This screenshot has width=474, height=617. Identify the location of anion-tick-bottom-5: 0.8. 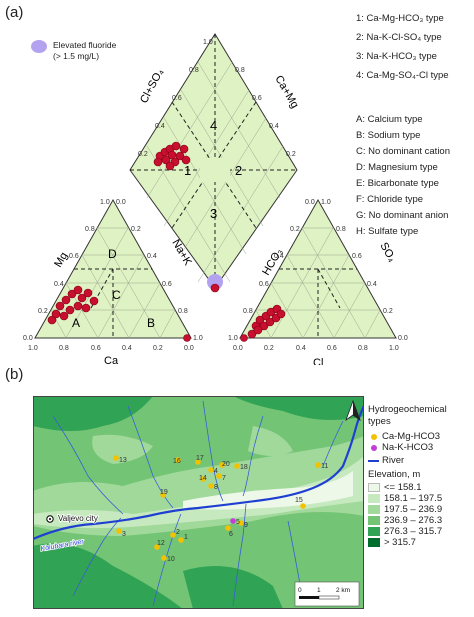
(363, 348).